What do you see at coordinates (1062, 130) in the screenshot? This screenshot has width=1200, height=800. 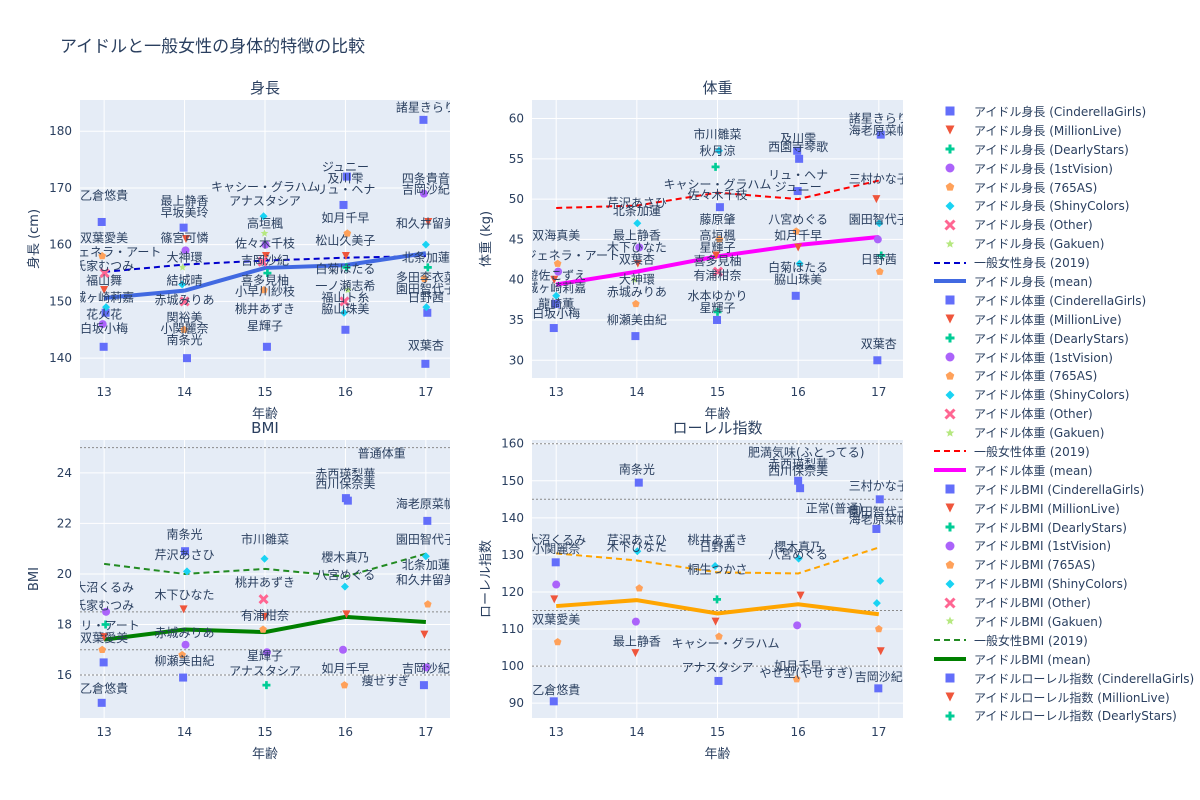 I see `legend-item: アイドル身長 (MillionLive)` at bounding box center [1062, 130].